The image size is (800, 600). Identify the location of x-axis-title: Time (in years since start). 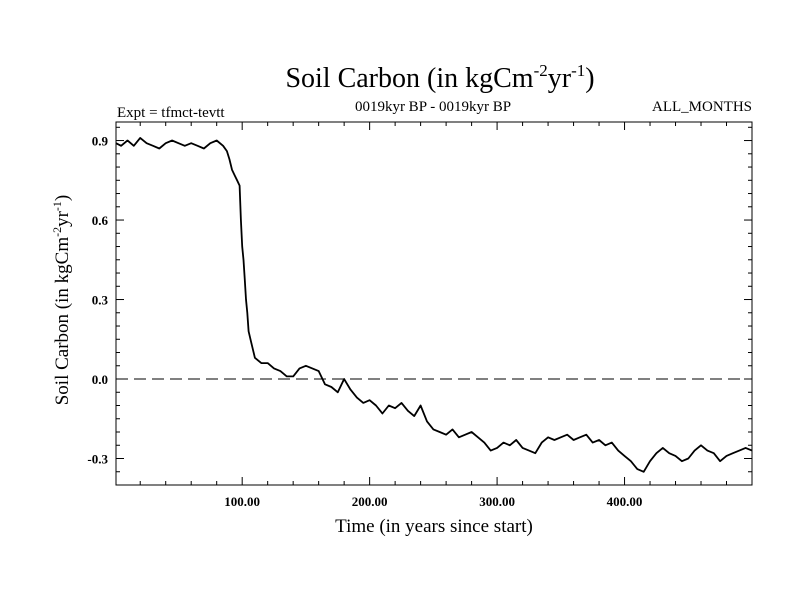
(434, 526).